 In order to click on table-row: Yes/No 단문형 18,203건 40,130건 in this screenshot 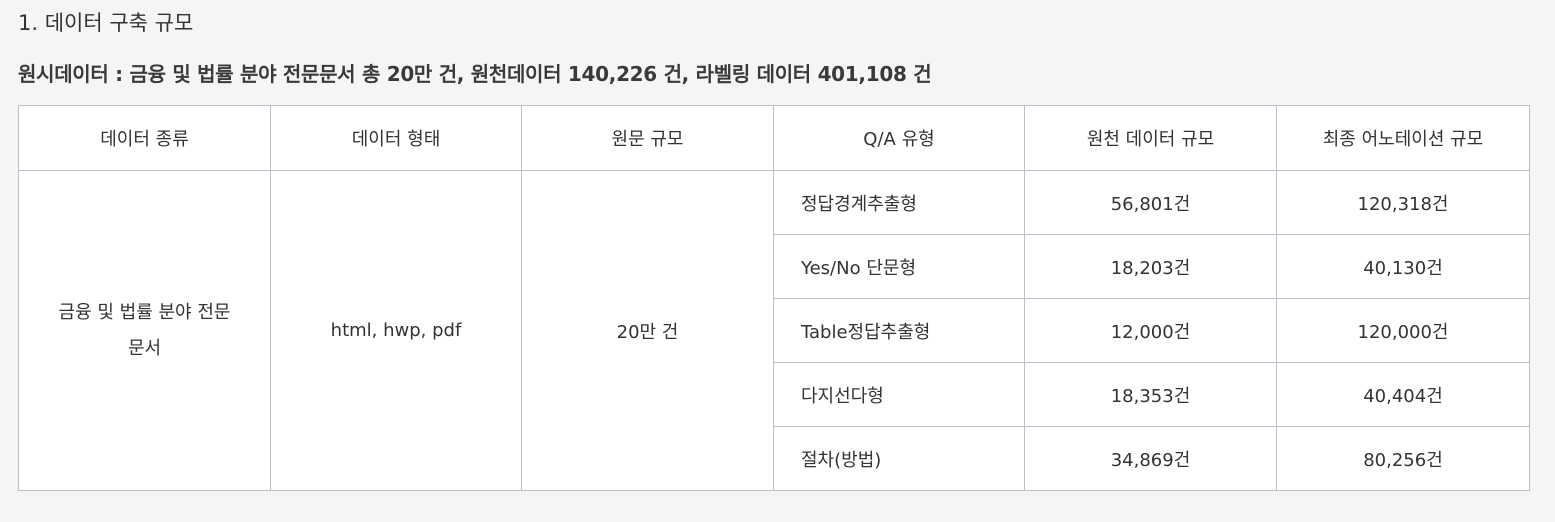, I will do `click(774, 266)`.